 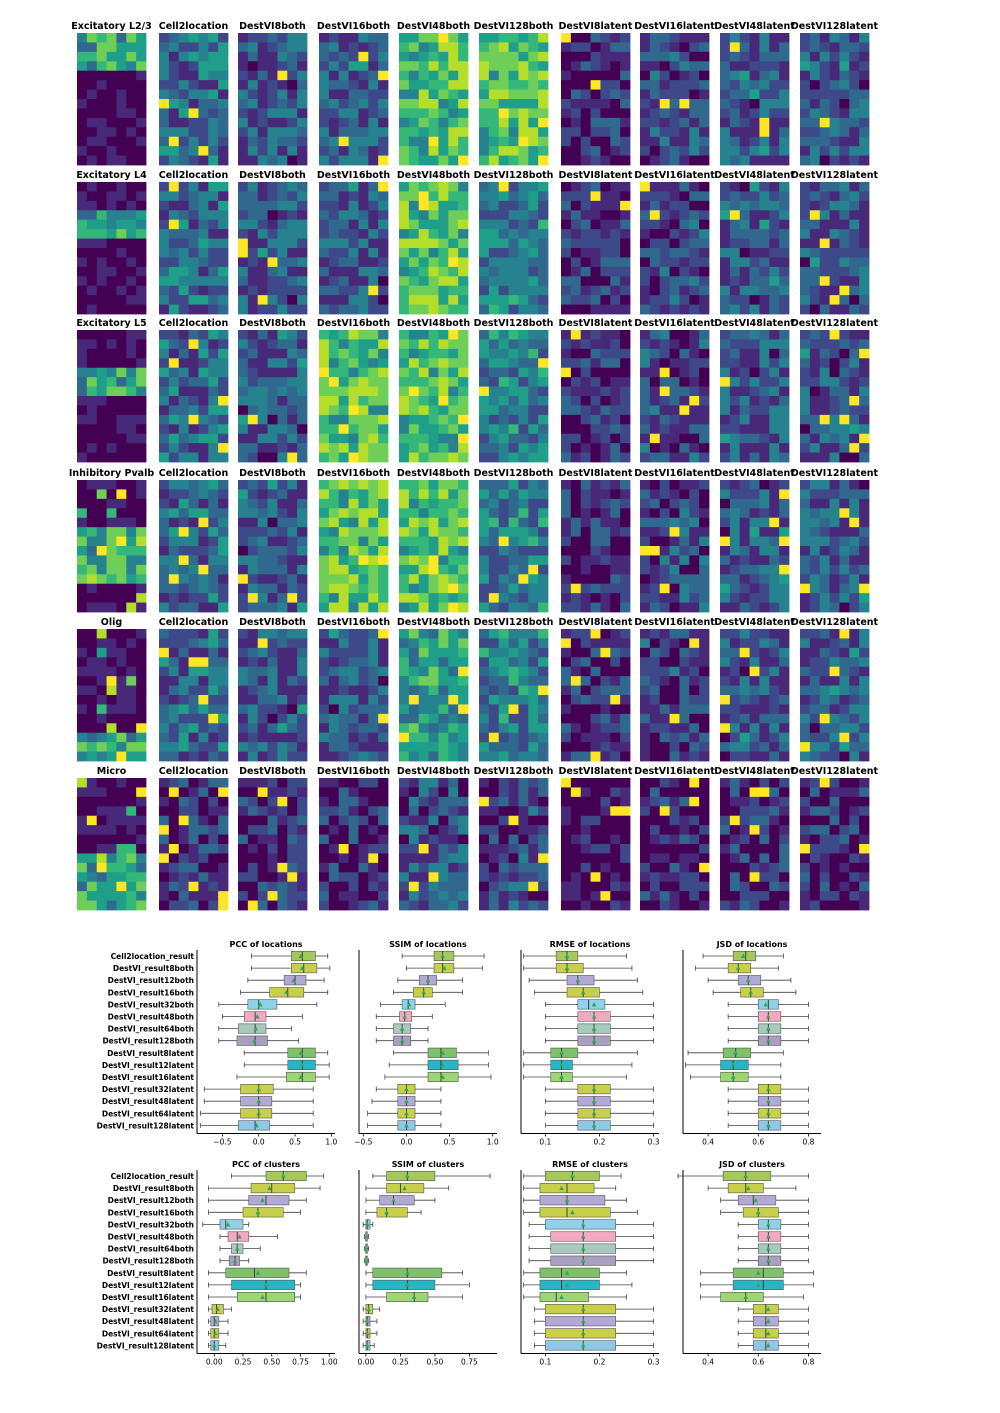 What do you see at coordinates (111, 26) in the screenshot?
I see `heatmap-title: Excitatory L2/3` at bounding box center [111, 26].